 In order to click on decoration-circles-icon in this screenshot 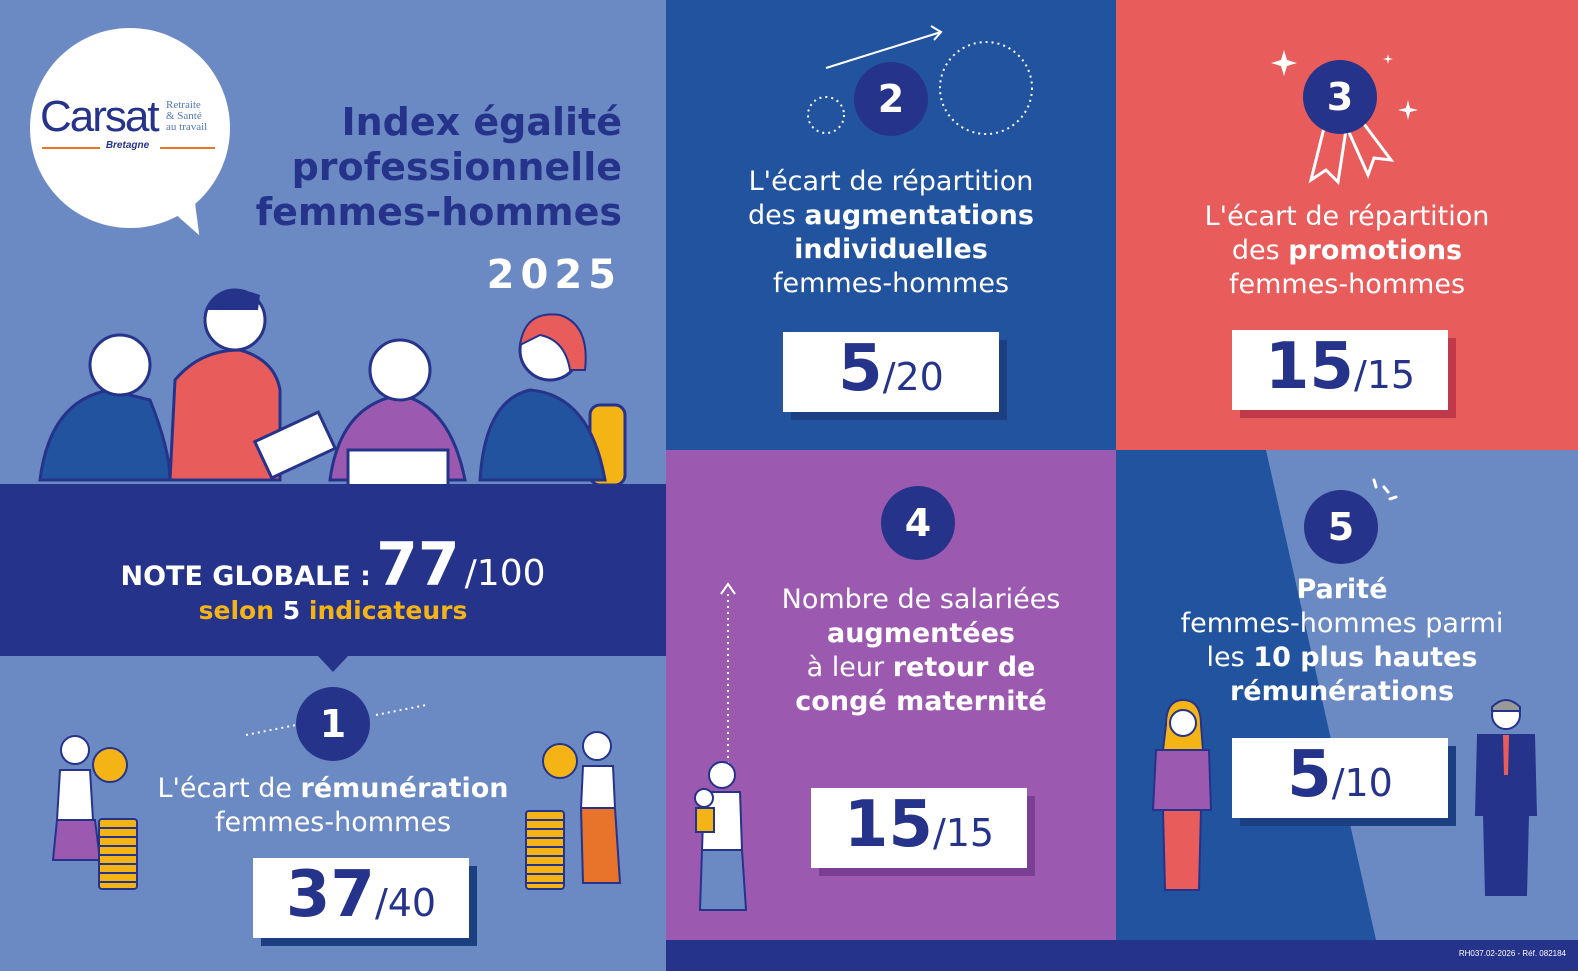, I will do `click(920, 80)`.